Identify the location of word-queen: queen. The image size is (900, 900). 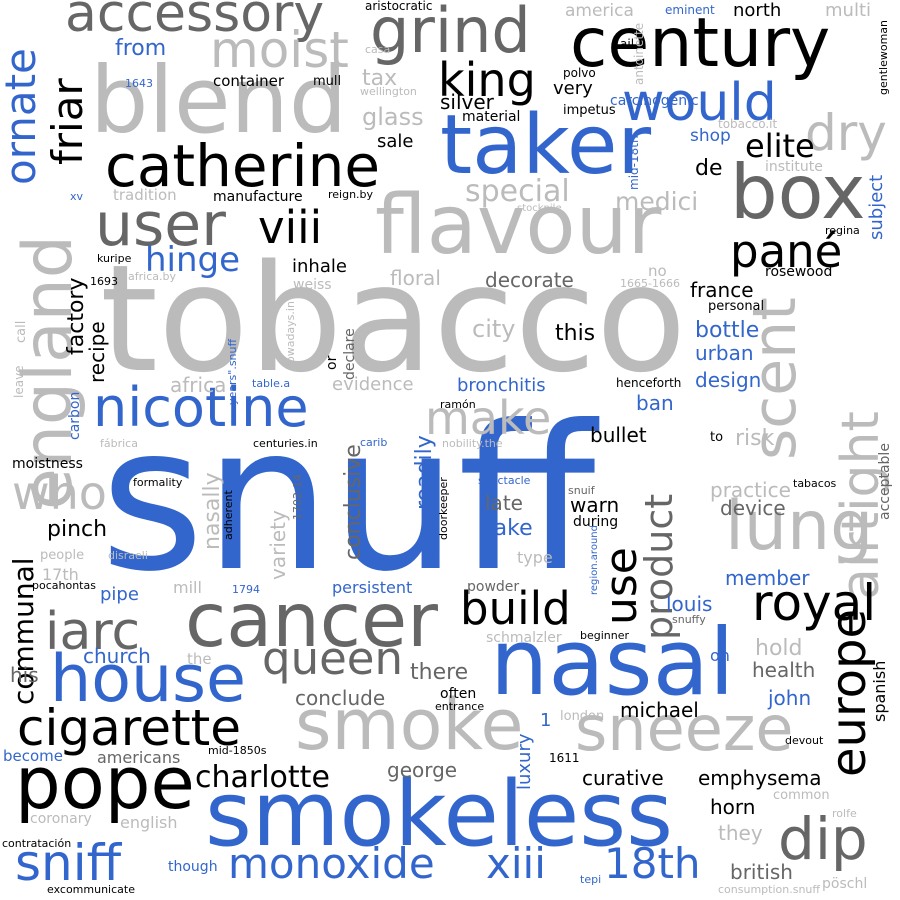
(332, 658).